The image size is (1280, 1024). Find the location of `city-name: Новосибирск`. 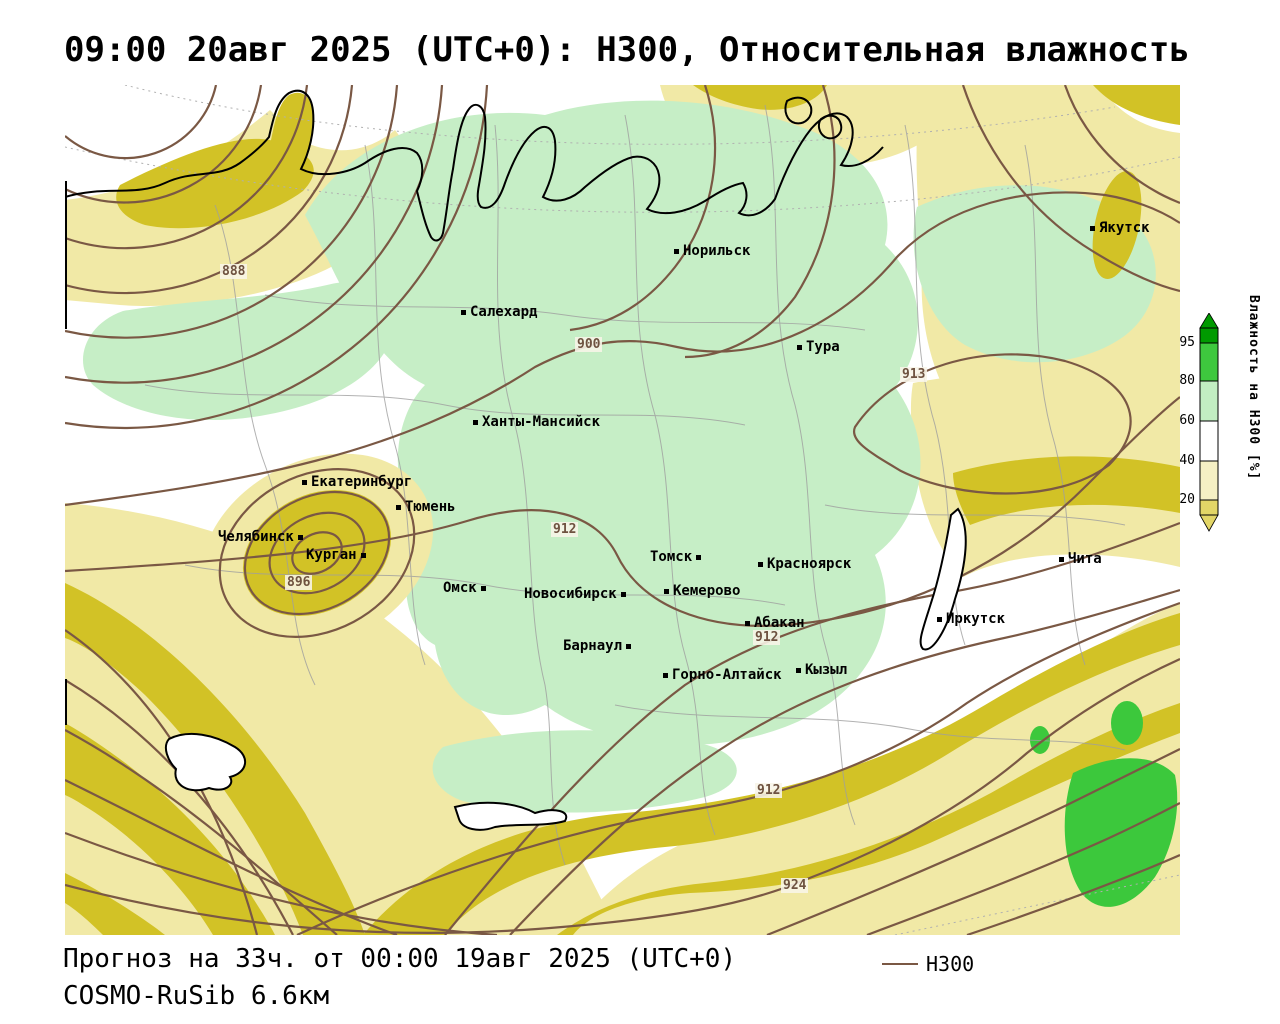

city-name: Новосибирск is located at coordinates (570, 594).